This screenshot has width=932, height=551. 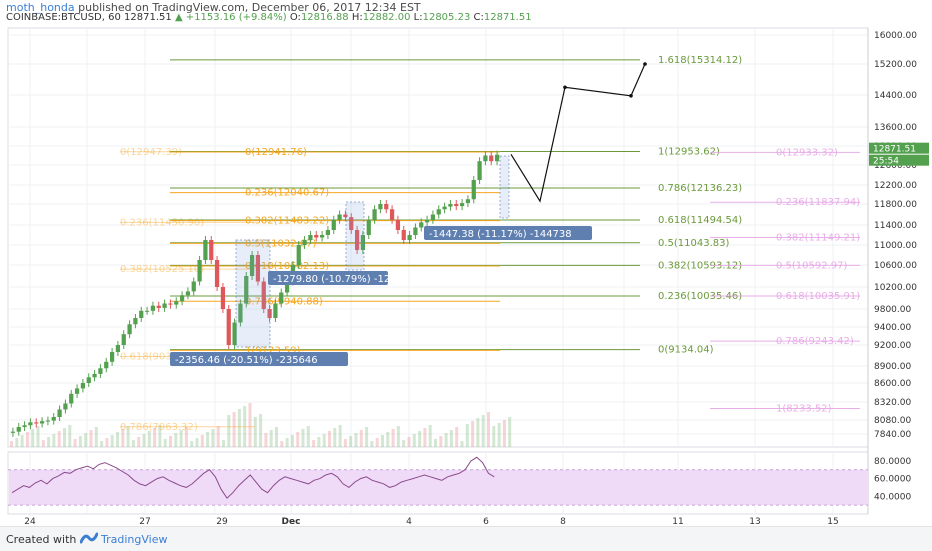 What do you see at coordinates (895, 96) in the screenshot?
I see `price-tick-label: 14400.00` at bounding box center [895, 96].